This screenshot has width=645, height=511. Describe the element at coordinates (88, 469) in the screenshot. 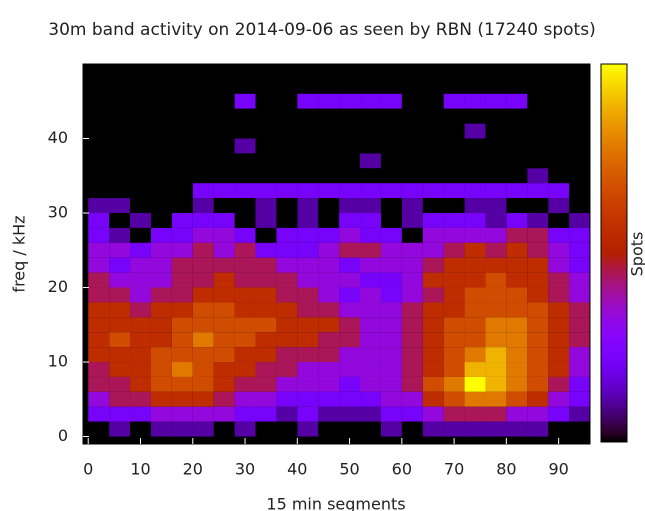

I see `x-tick-label: 0` at that location.